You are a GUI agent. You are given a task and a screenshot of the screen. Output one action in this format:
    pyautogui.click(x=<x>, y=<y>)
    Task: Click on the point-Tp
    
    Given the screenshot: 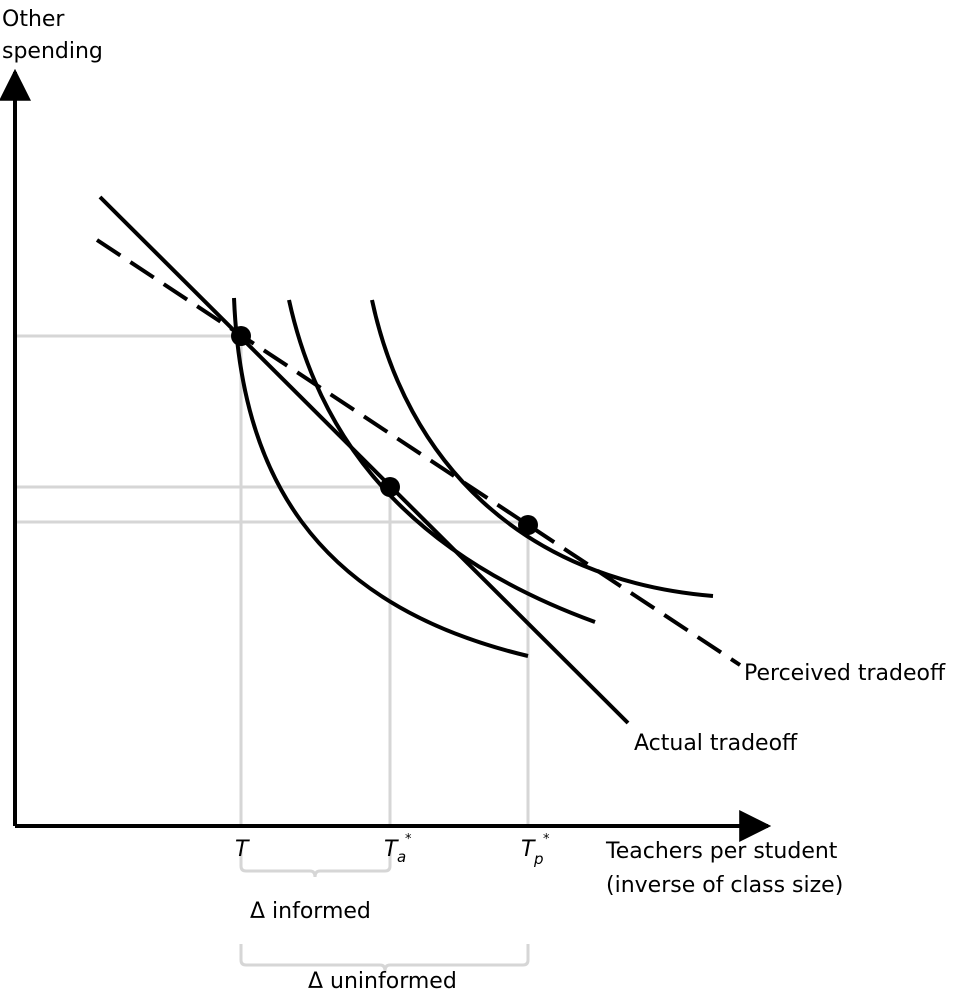 What is the action you would take?
    pyautogui.click(x=528, y=525)
    